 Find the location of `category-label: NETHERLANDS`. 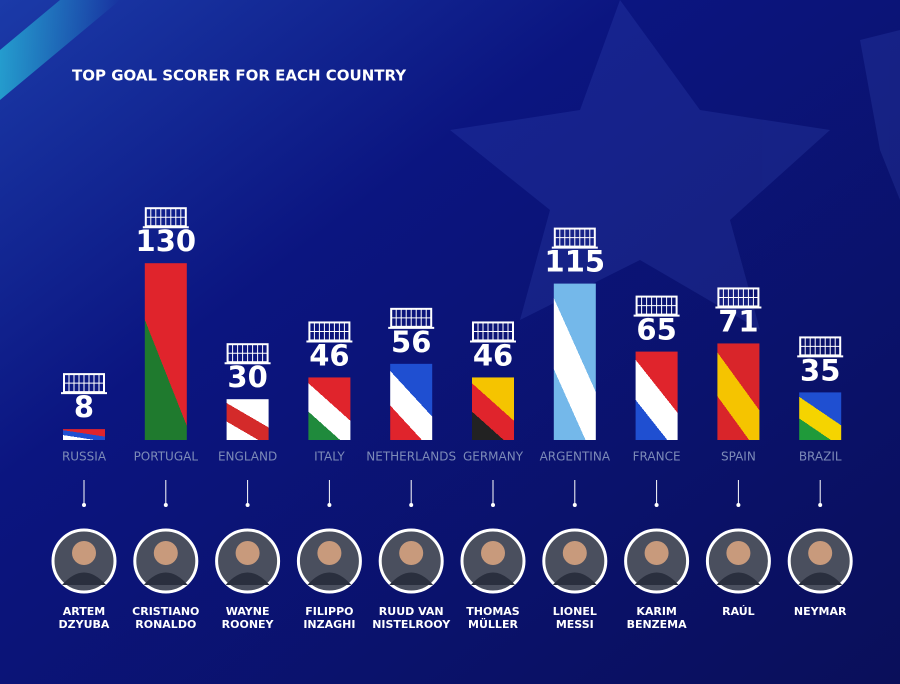

category-label: NETHERLANDS is located at coordinates (411, 457).